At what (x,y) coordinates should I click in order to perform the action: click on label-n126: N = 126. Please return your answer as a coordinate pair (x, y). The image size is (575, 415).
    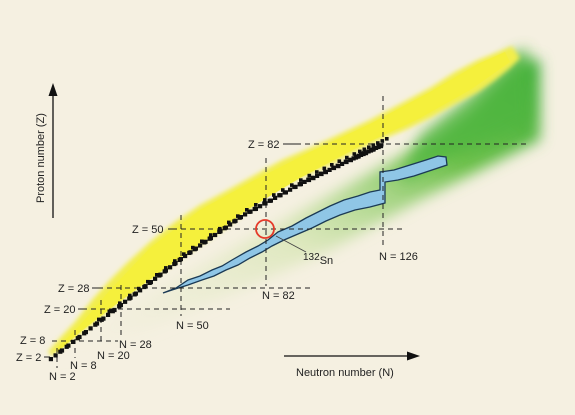
    Looking at the image, I should click on (398, 257).